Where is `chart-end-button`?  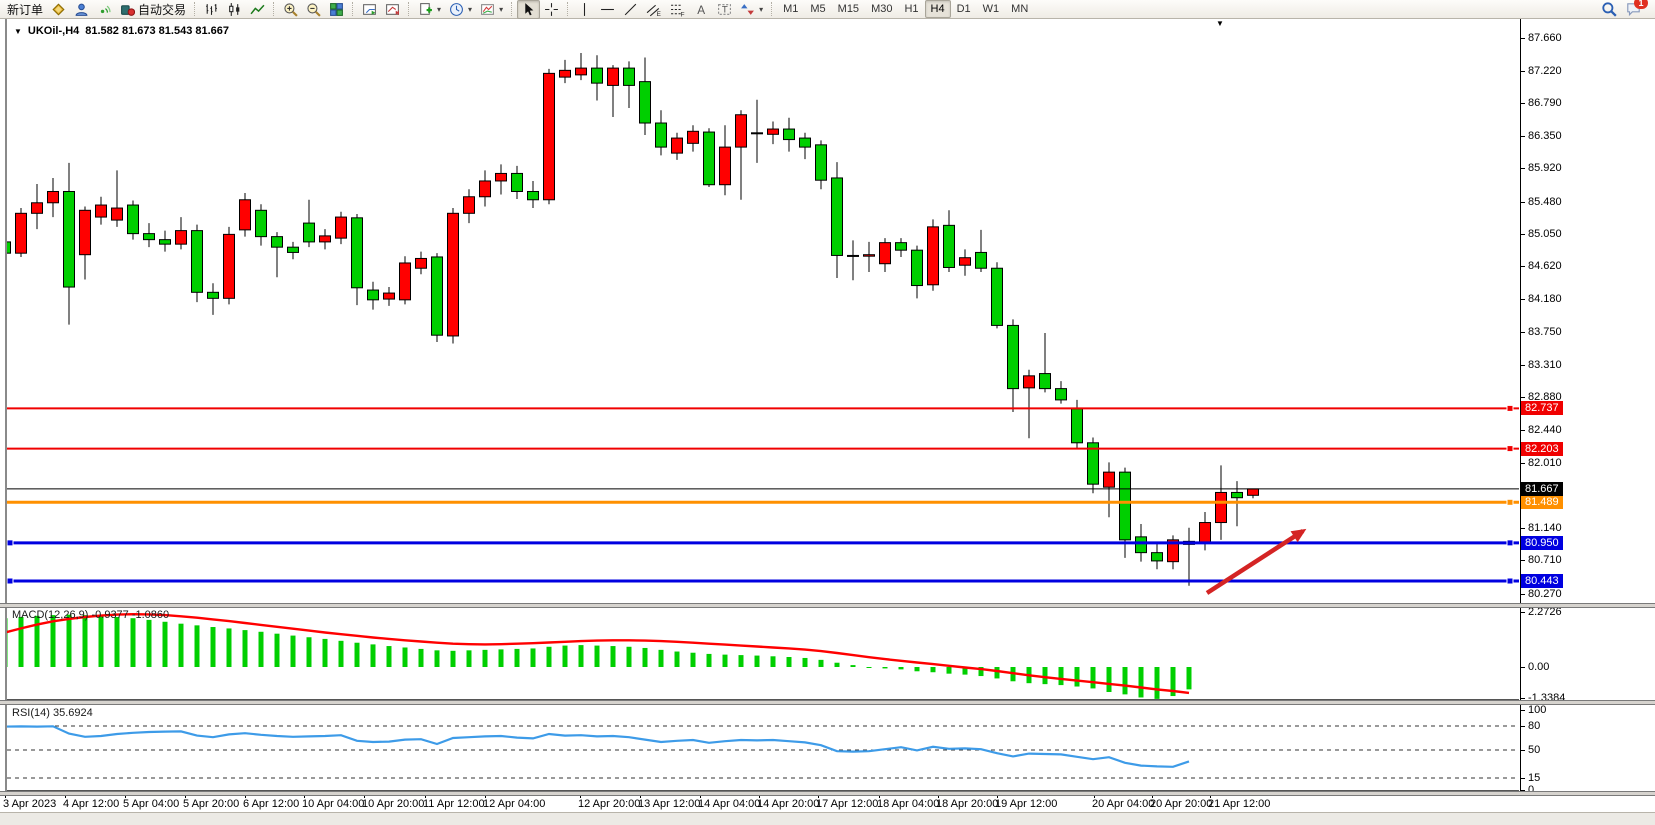 chart-end-button is located at coordinates (392, 9).